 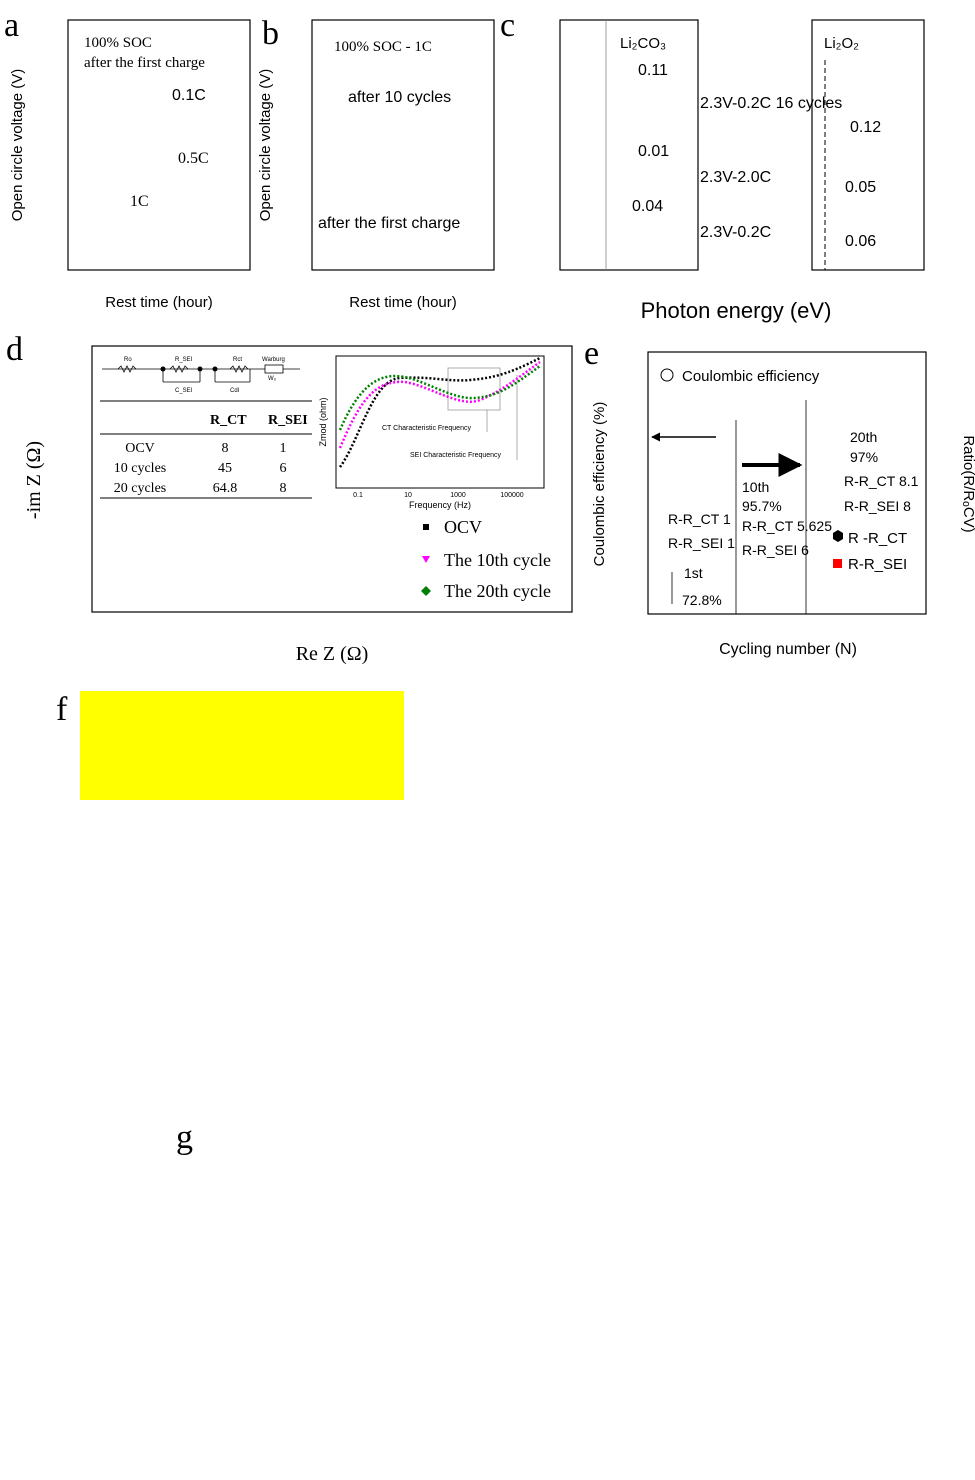 What do you see at coordinates (272, 379) in the screenshot?
I see `circuit-label-w0: W₀` at bounding box center [272, 379].